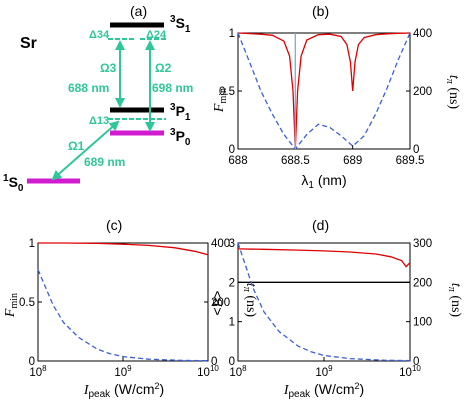 The image size is (464, 403). Describe the element at coordinates (180, 24) in the screenshot. I see `level-3s1-label: 3S1` at that location.